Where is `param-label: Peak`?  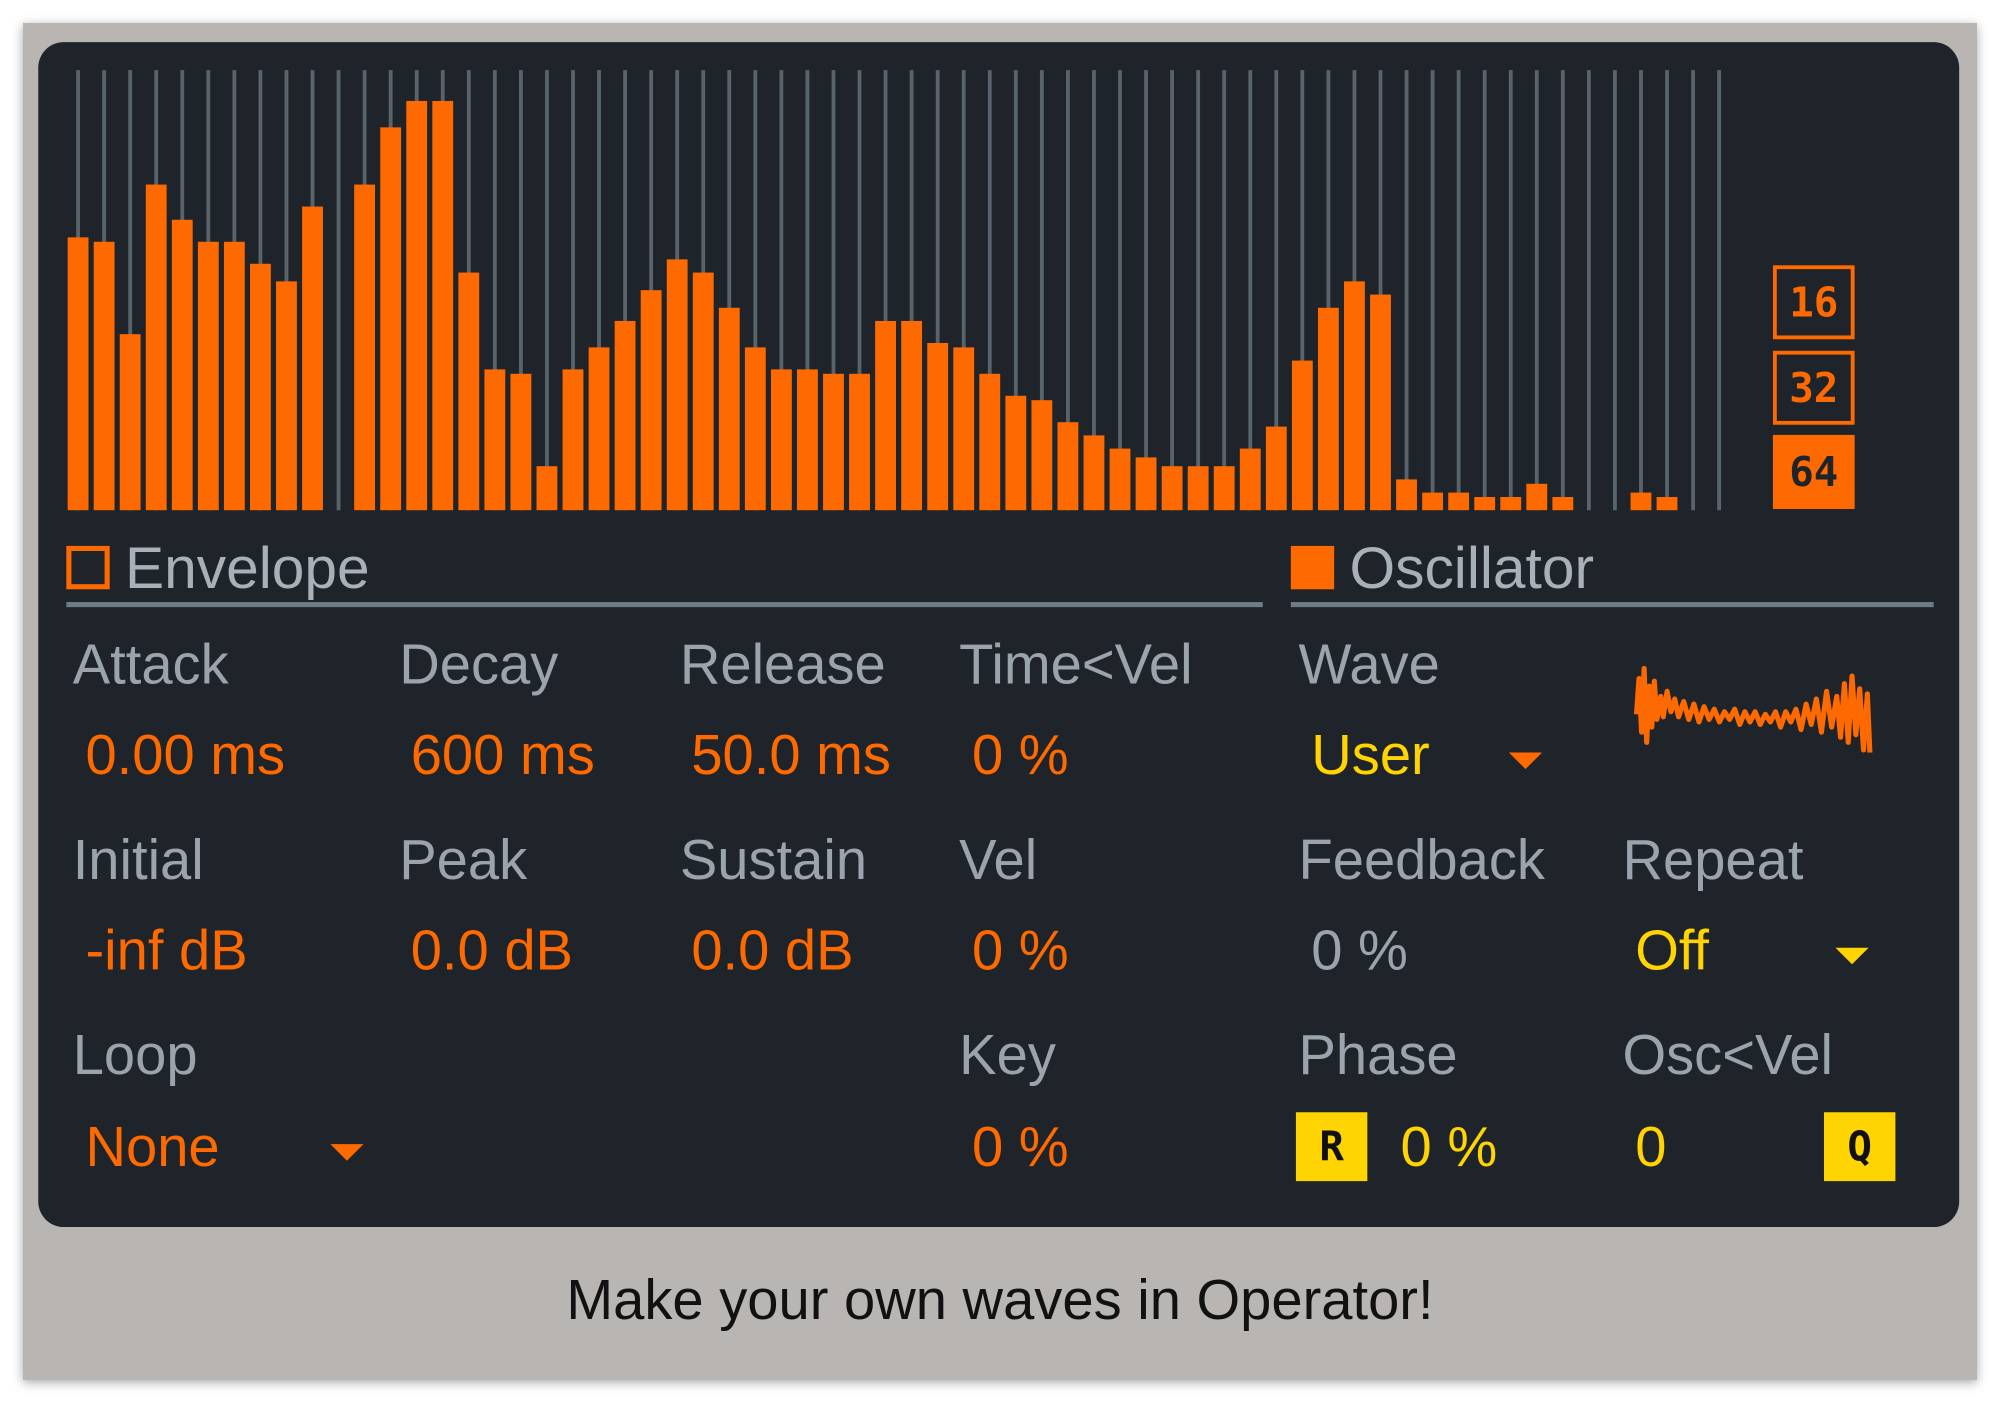 param-label: Peak is located at coordinates (463, 860).